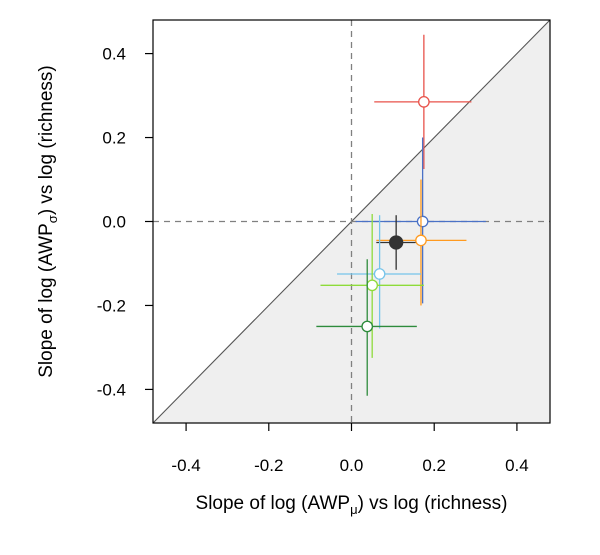 This screenshot has width=600, height=555. Describe the element at coordinates (268, 465) in the screenshot. I see `x-tick-label: -0.2` at that location.